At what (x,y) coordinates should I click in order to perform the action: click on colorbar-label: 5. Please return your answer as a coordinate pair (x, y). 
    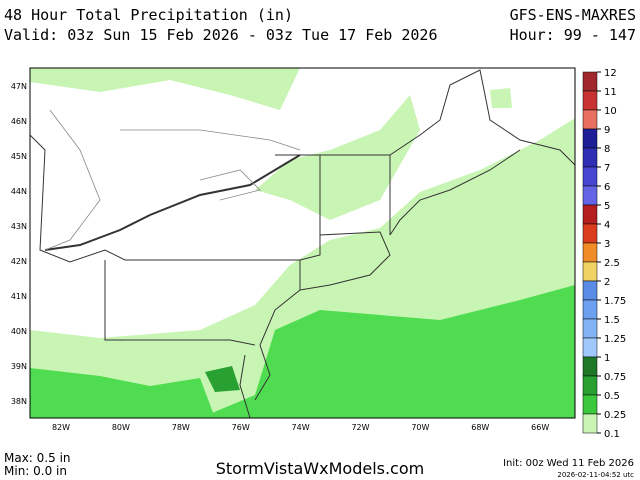
    Looking at the image, I should click on (607, 206).